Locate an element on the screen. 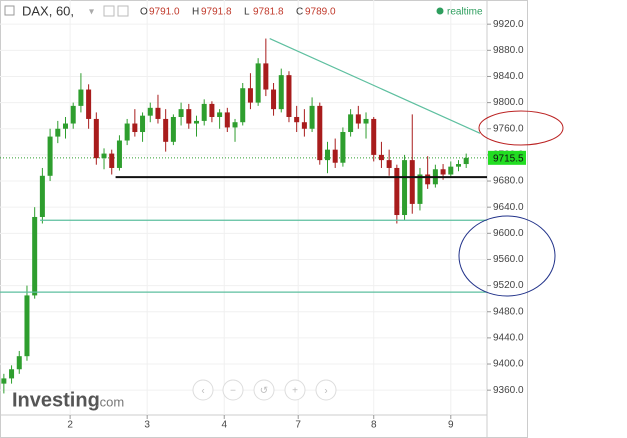  y-tick-label: 9520.0 is located at coordinates (508, 285).